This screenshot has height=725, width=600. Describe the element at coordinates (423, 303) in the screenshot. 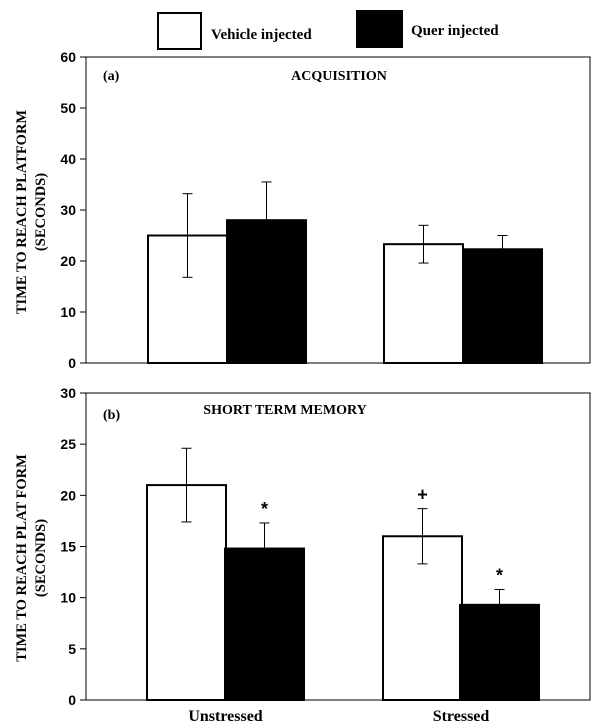

I see `panel-a-bar-s0-c1` at that location.